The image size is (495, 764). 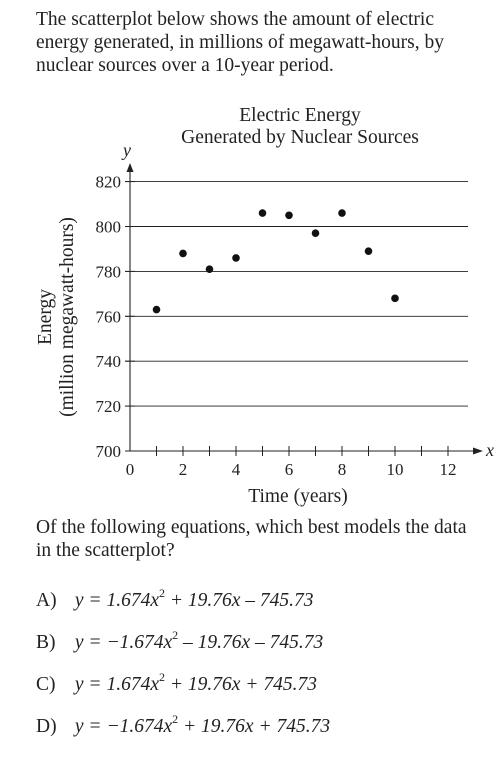 I want to click on choice-c: C) y = 1.674x2 + 19.76x + 745.73, so click(x=176, y=683).